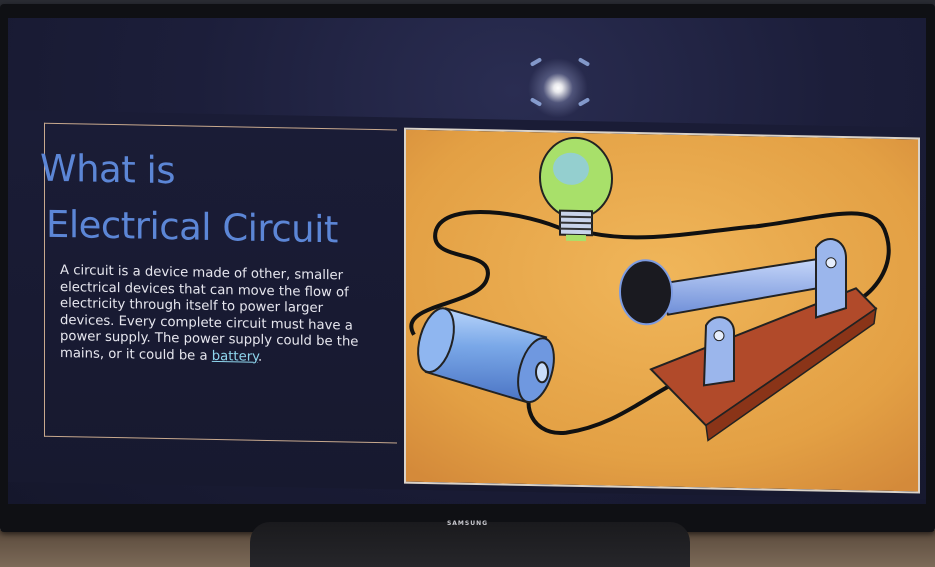  Describe the element at coordinates (470, 544) in the screenshot. I see `tv-stand` at that location.